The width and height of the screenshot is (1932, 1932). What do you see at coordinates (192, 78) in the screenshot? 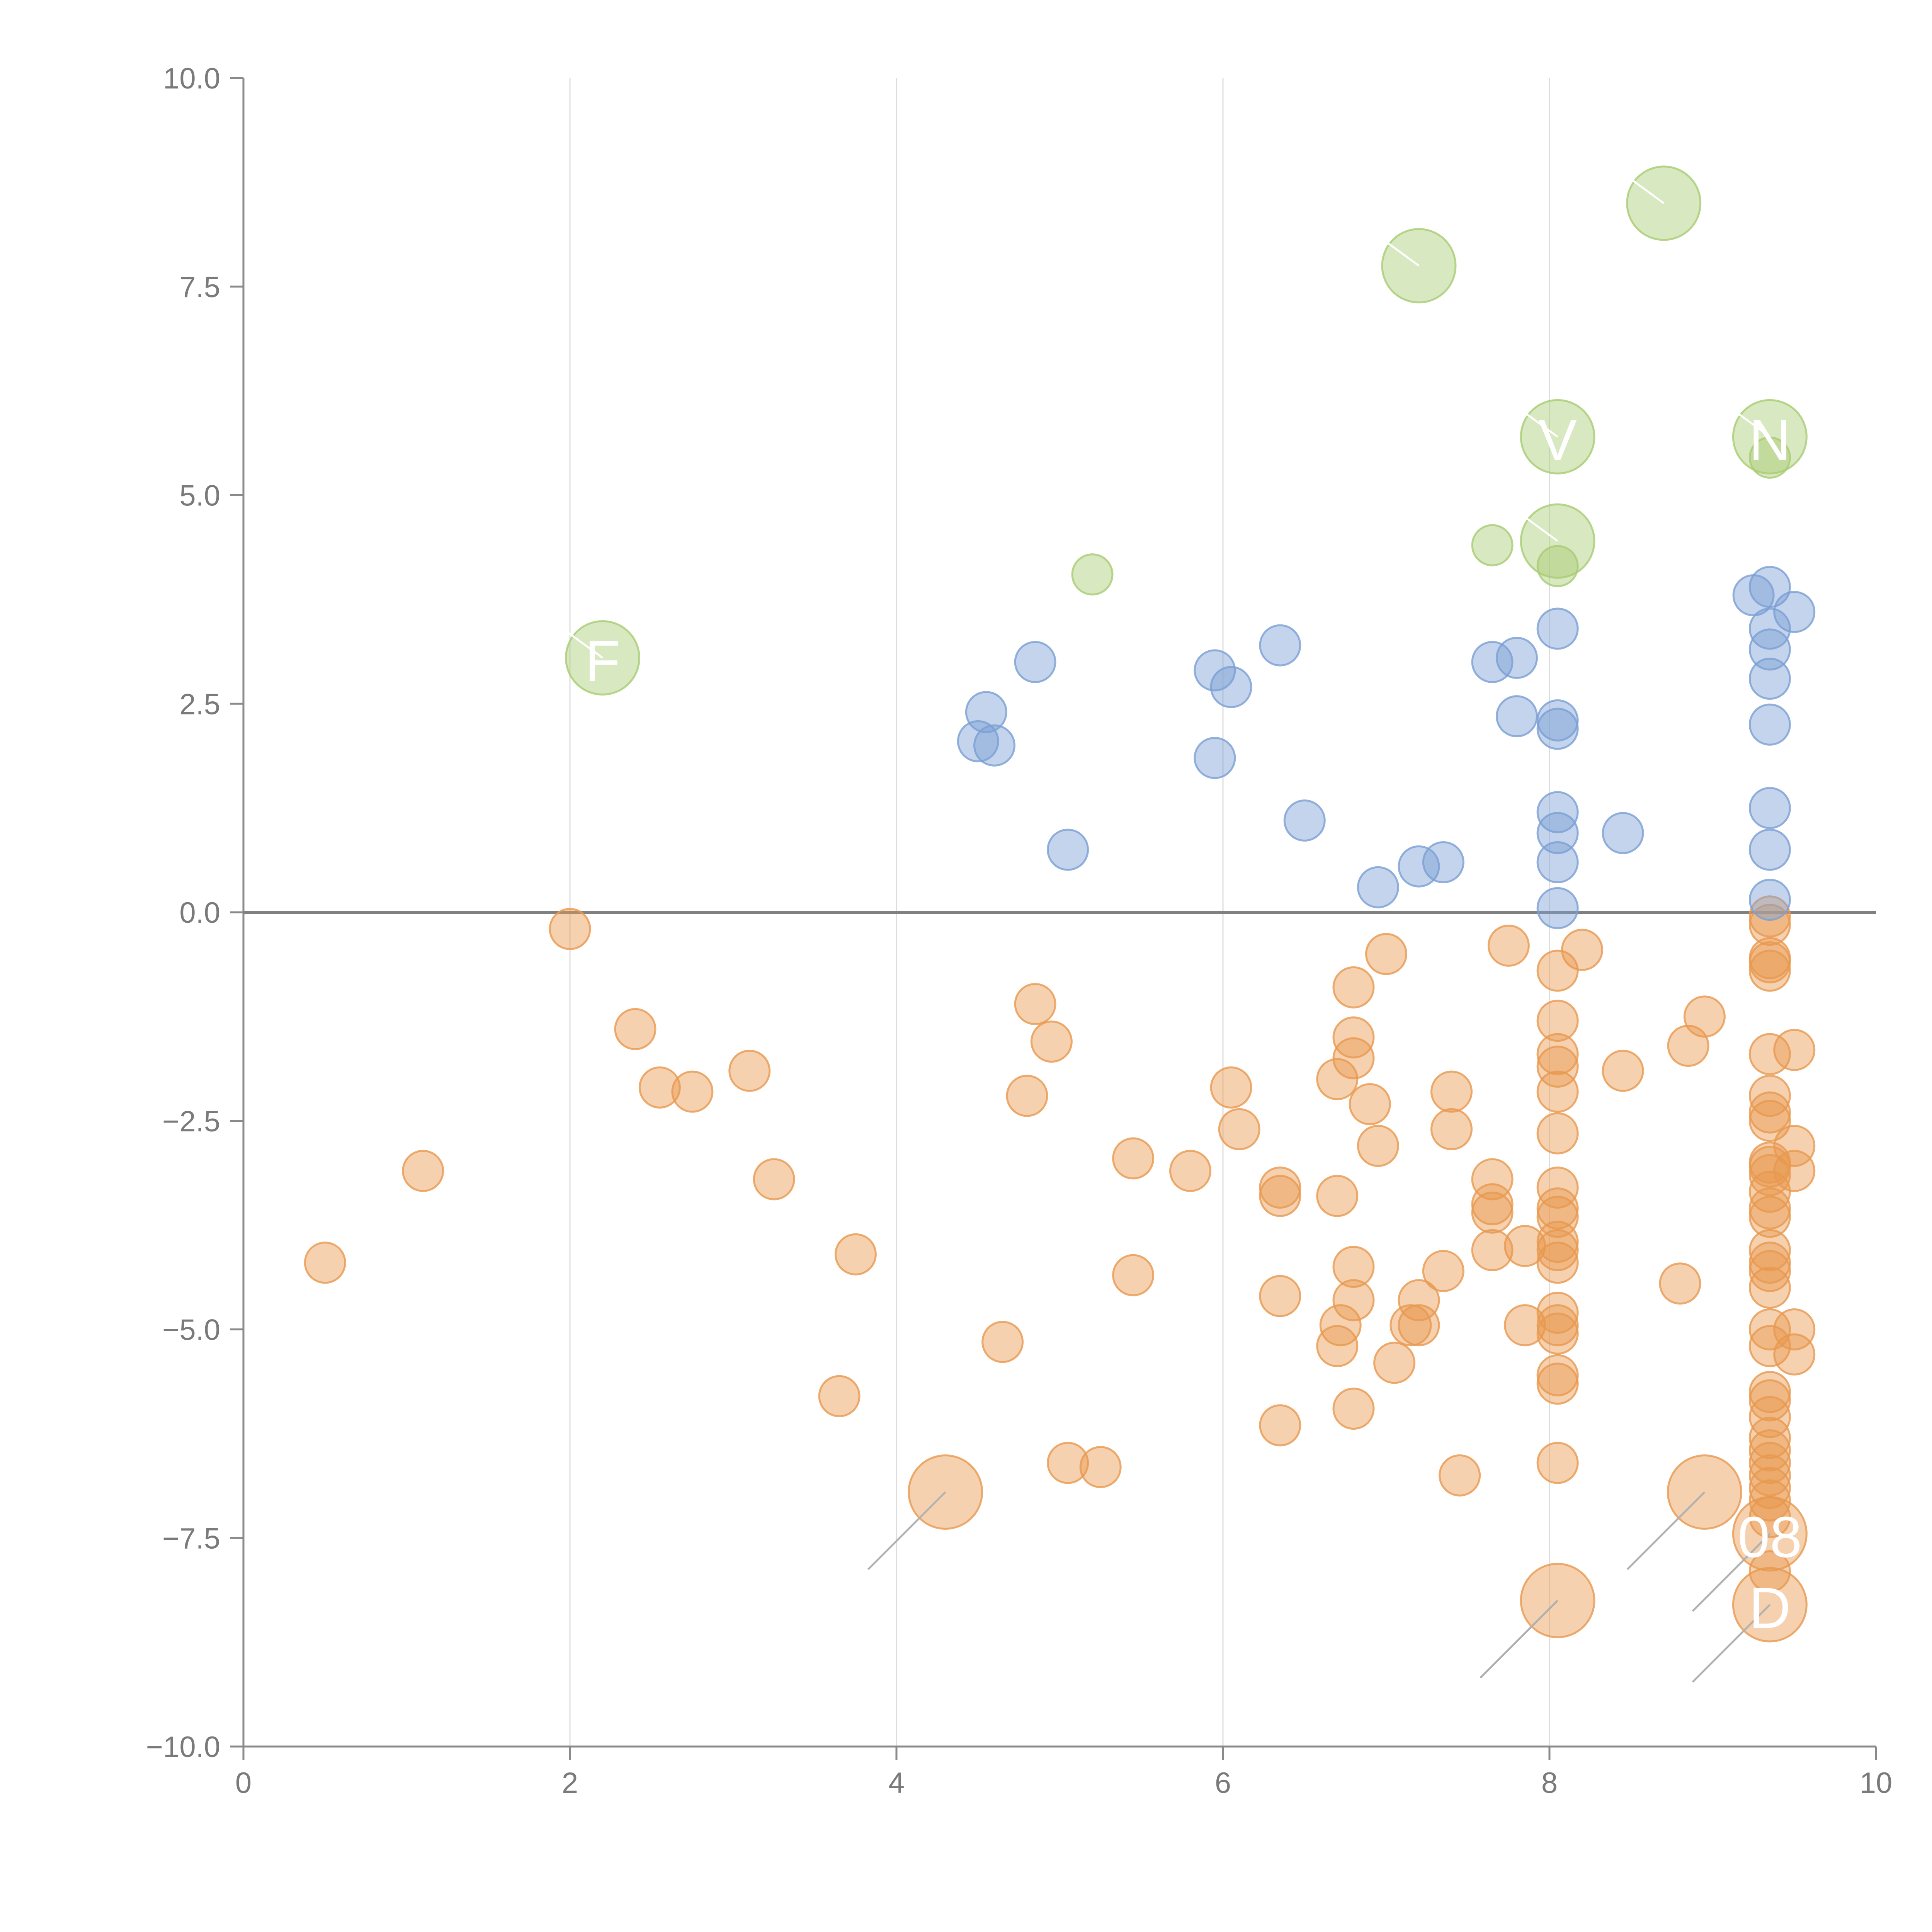
I see `y-tick-label: 10.0` at bounding box center [192, 78].